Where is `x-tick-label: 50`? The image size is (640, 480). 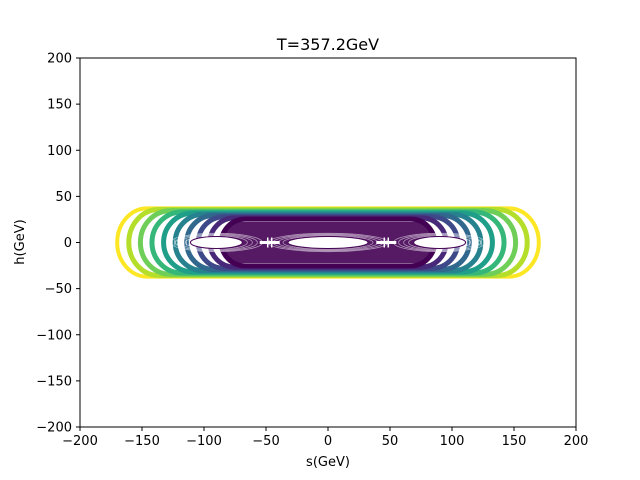
x-tick-label: 50 is located at coordinates (390, 441).